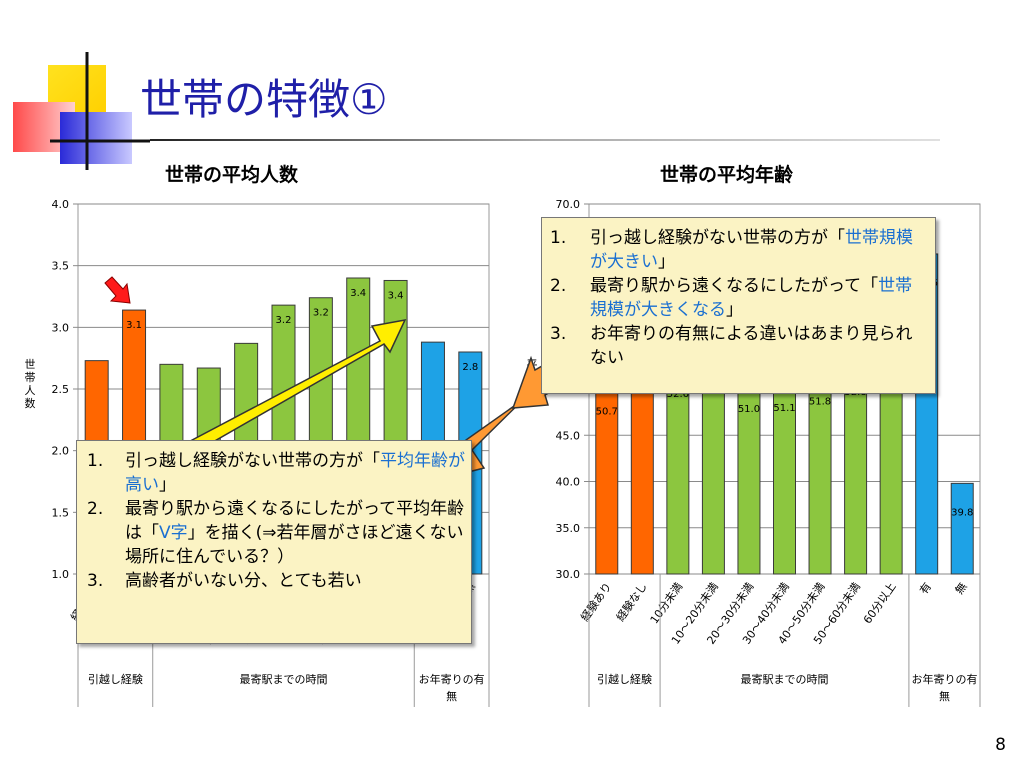  What do you see at coordinates (568, 528) in the screenshot?
I see `y-tick-label: 35.0` at bounding box center [568, 528].